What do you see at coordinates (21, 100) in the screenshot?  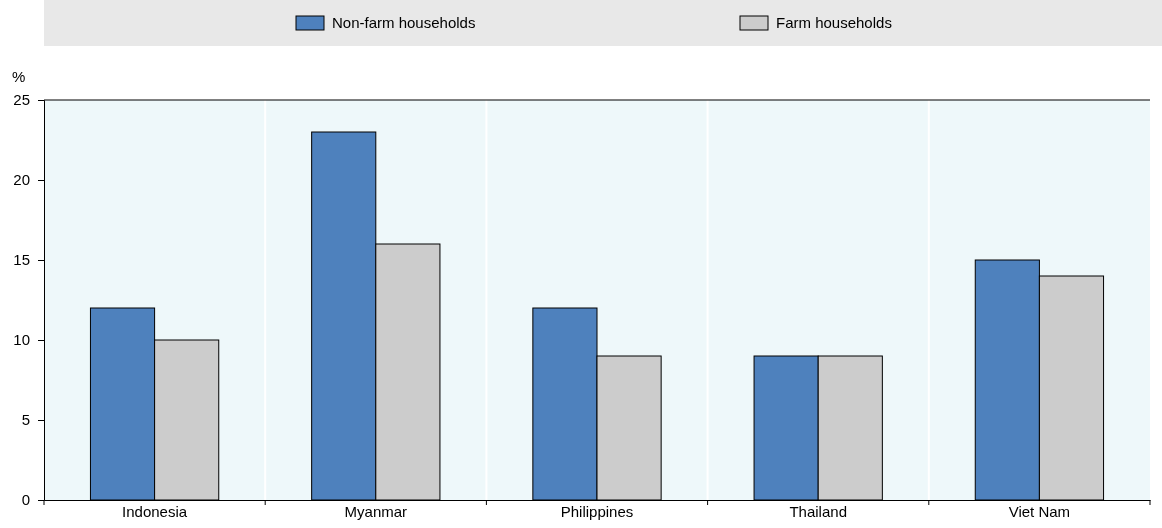 I see `y-tick-label: 25` at bounding box center [21, 100].